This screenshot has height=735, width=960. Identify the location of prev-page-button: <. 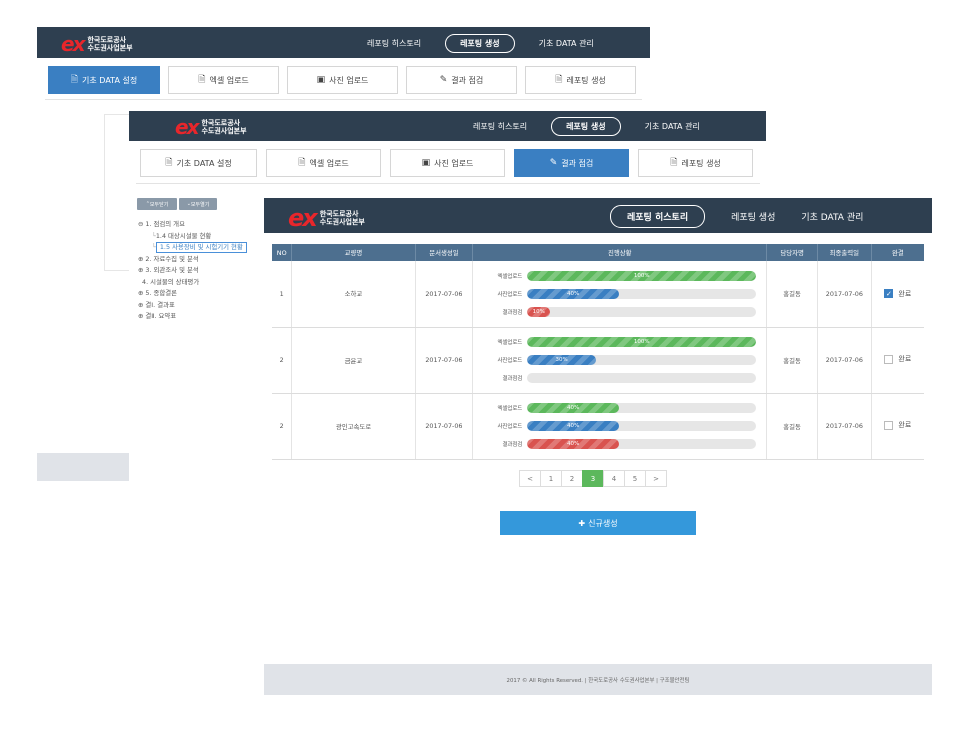
(530, 478).